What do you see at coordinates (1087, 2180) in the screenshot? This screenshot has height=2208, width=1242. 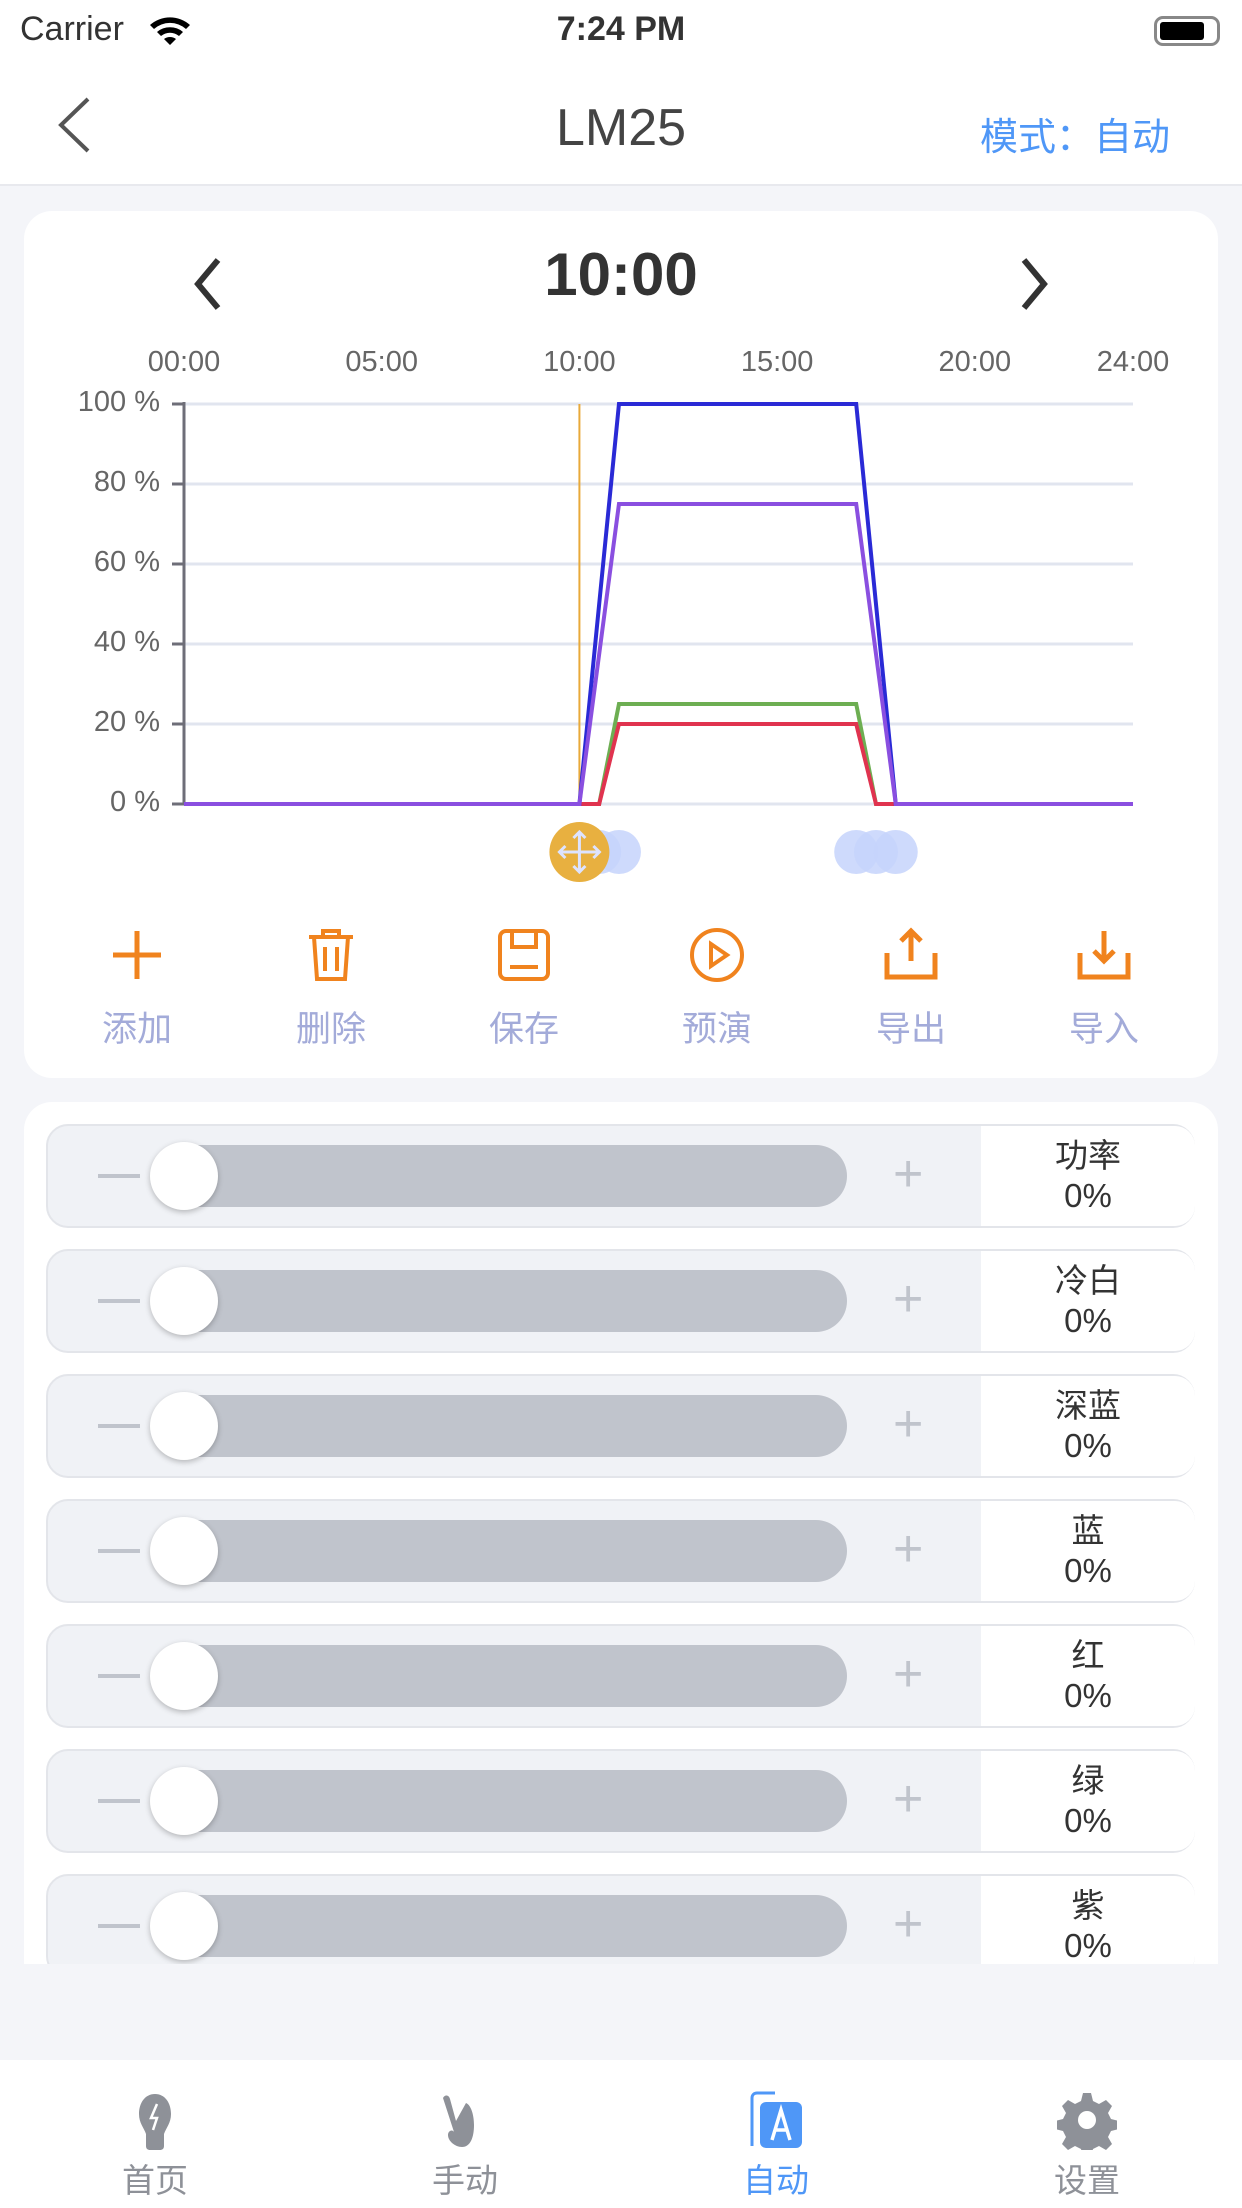 I see `tab-label: 设置` at bounding box center [1087, 2180].